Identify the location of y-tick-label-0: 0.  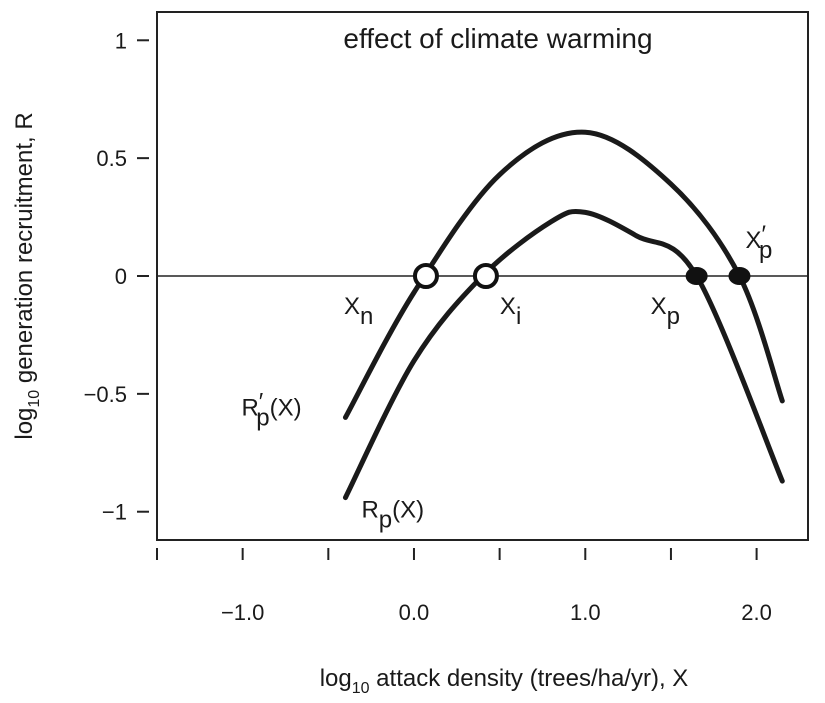
(121, 276).